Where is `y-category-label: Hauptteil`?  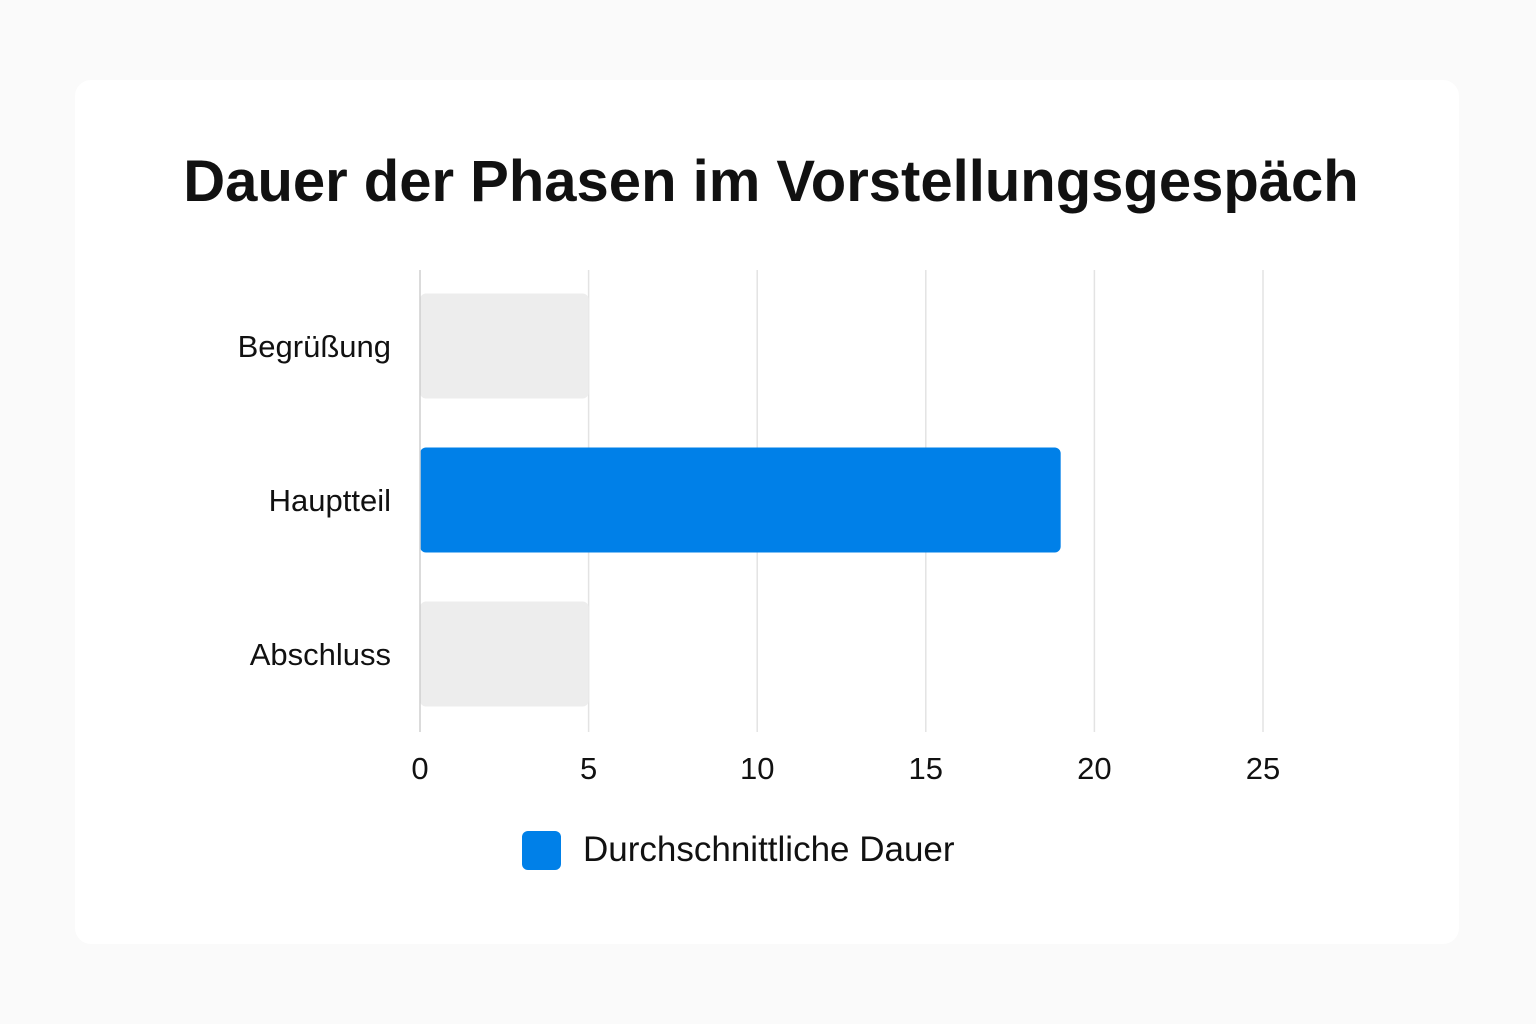 y-category-label: Hauptteil is located at coordinates (330, 500).